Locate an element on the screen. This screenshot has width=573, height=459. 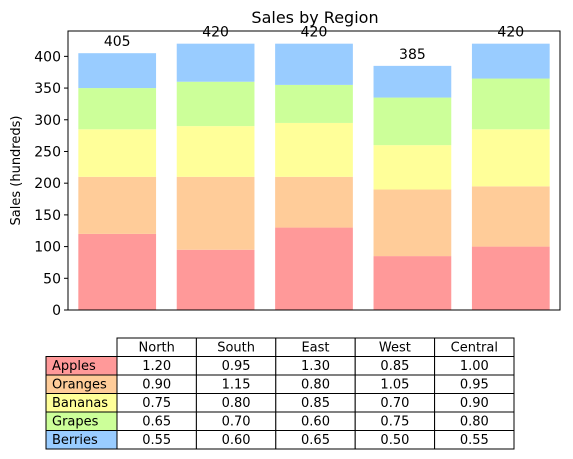
table-row-label-oranges: Oranges is located at coordinates (79, 385).